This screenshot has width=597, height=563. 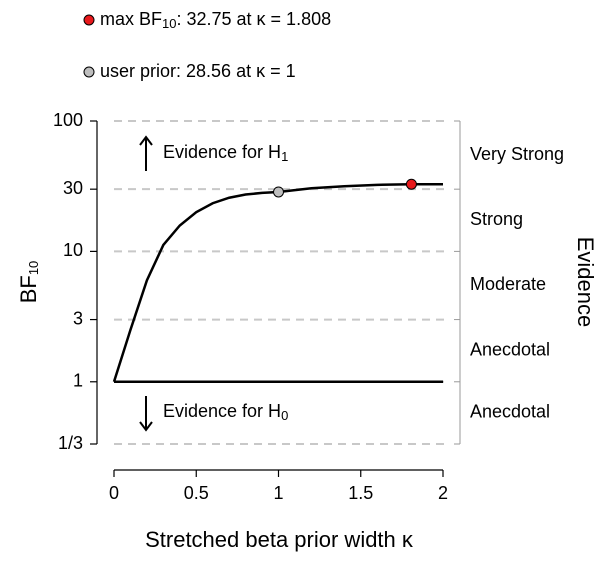 What do you see at coordinates (68, 120) in the screenshot?
I see `y-tick-label: 100` at bounding box center [68, 120].